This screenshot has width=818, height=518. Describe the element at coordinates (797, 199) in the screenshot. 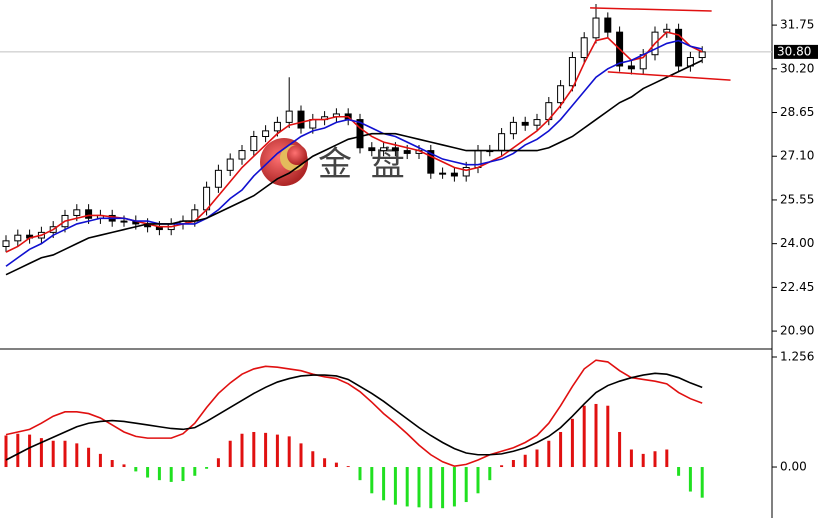

I see `y-tick-label: 25.55` at that location.